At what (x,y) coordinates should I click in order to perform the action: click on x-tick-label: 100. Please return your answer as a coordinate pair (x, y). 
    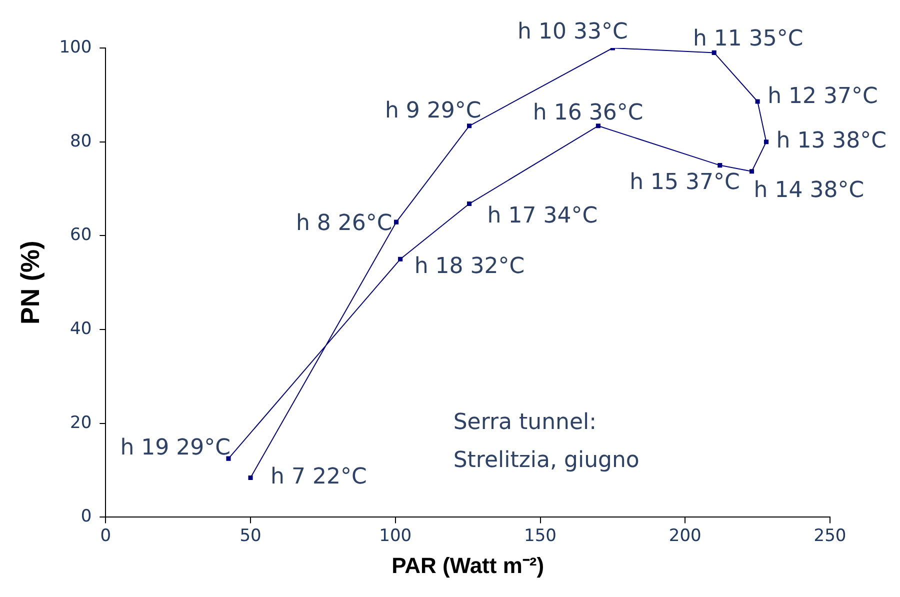
    Looking at the image, I should click on (395, 536).